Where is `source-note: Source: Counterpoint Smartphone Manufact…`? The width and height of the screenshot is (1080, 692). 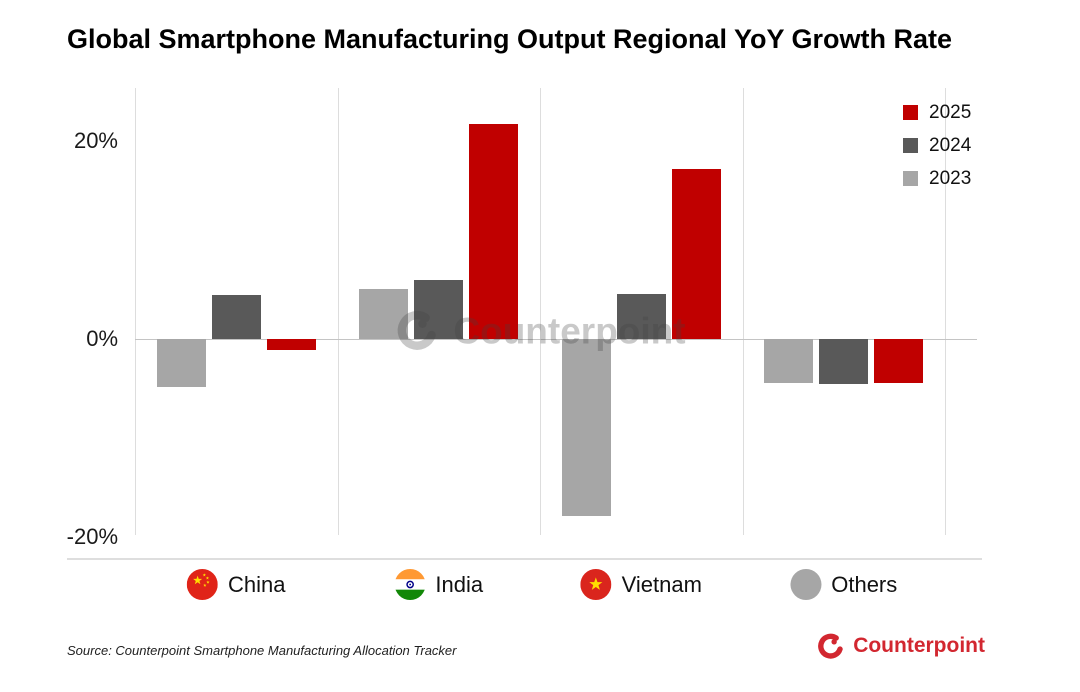 source-note: Source: Counterpoint Smartphone Manufact… is located at coordinates (262, 650).